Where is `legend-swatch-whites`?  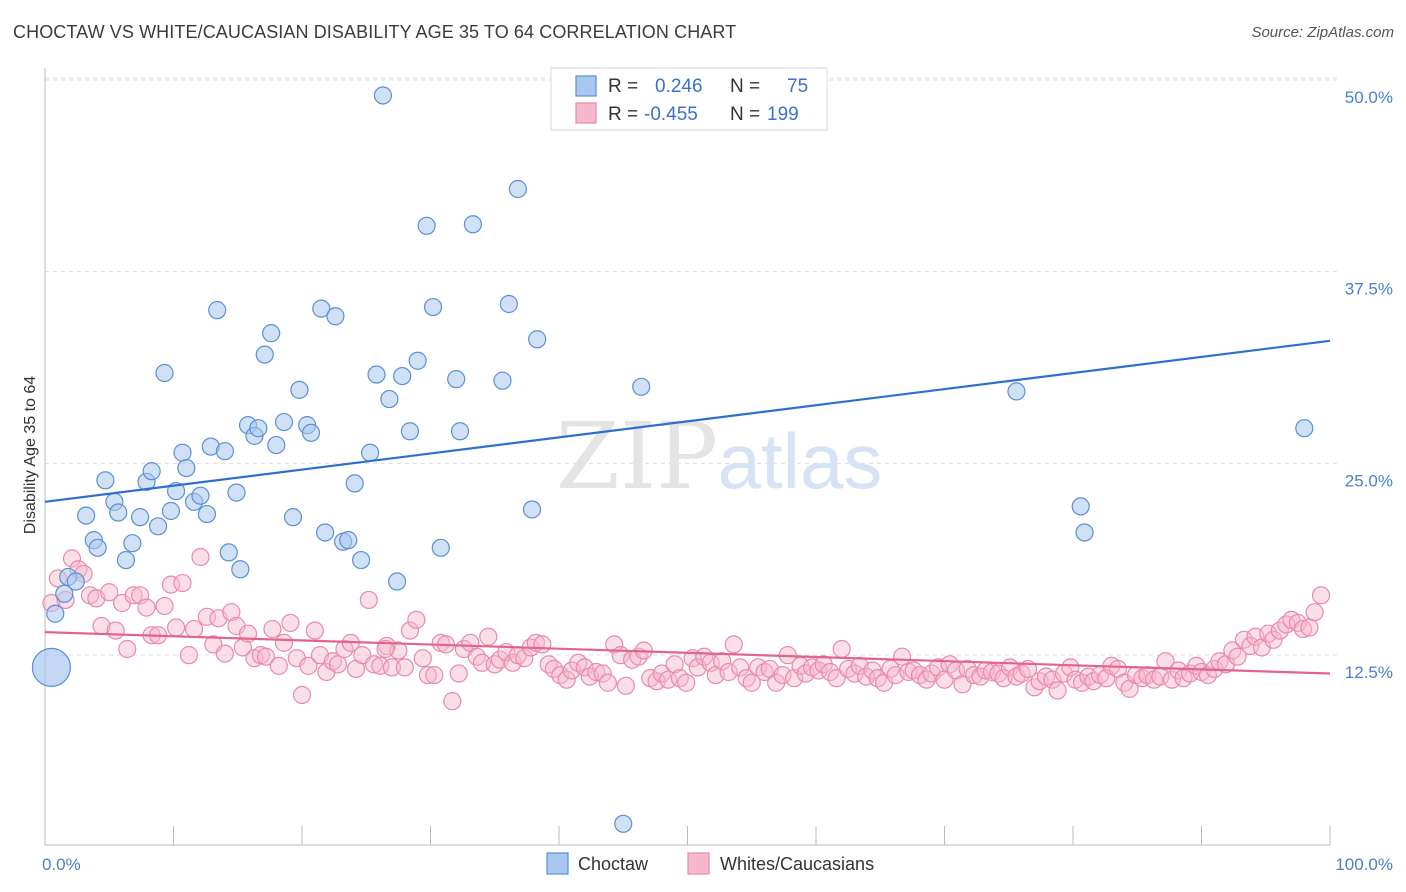
legend-swatch-whites is located at coordinates (586, 113).